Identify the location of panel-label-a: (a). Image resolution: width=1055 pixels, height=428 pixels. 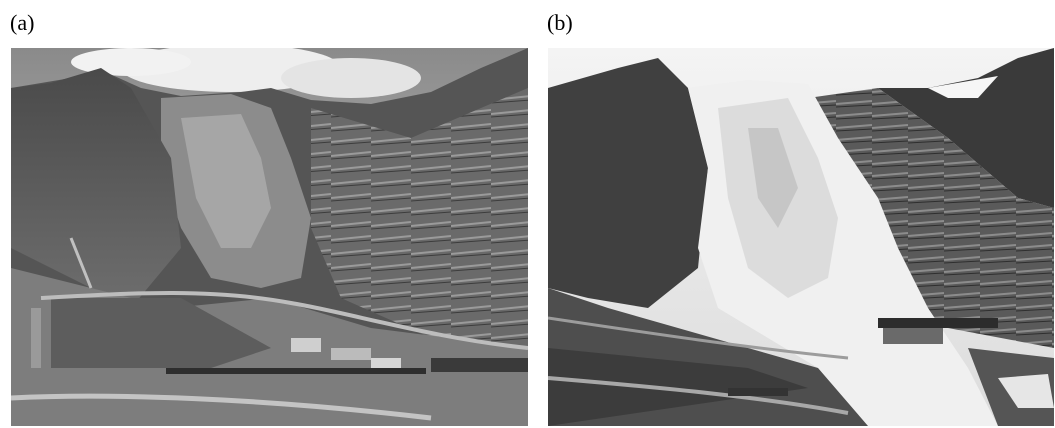
(22, 22).